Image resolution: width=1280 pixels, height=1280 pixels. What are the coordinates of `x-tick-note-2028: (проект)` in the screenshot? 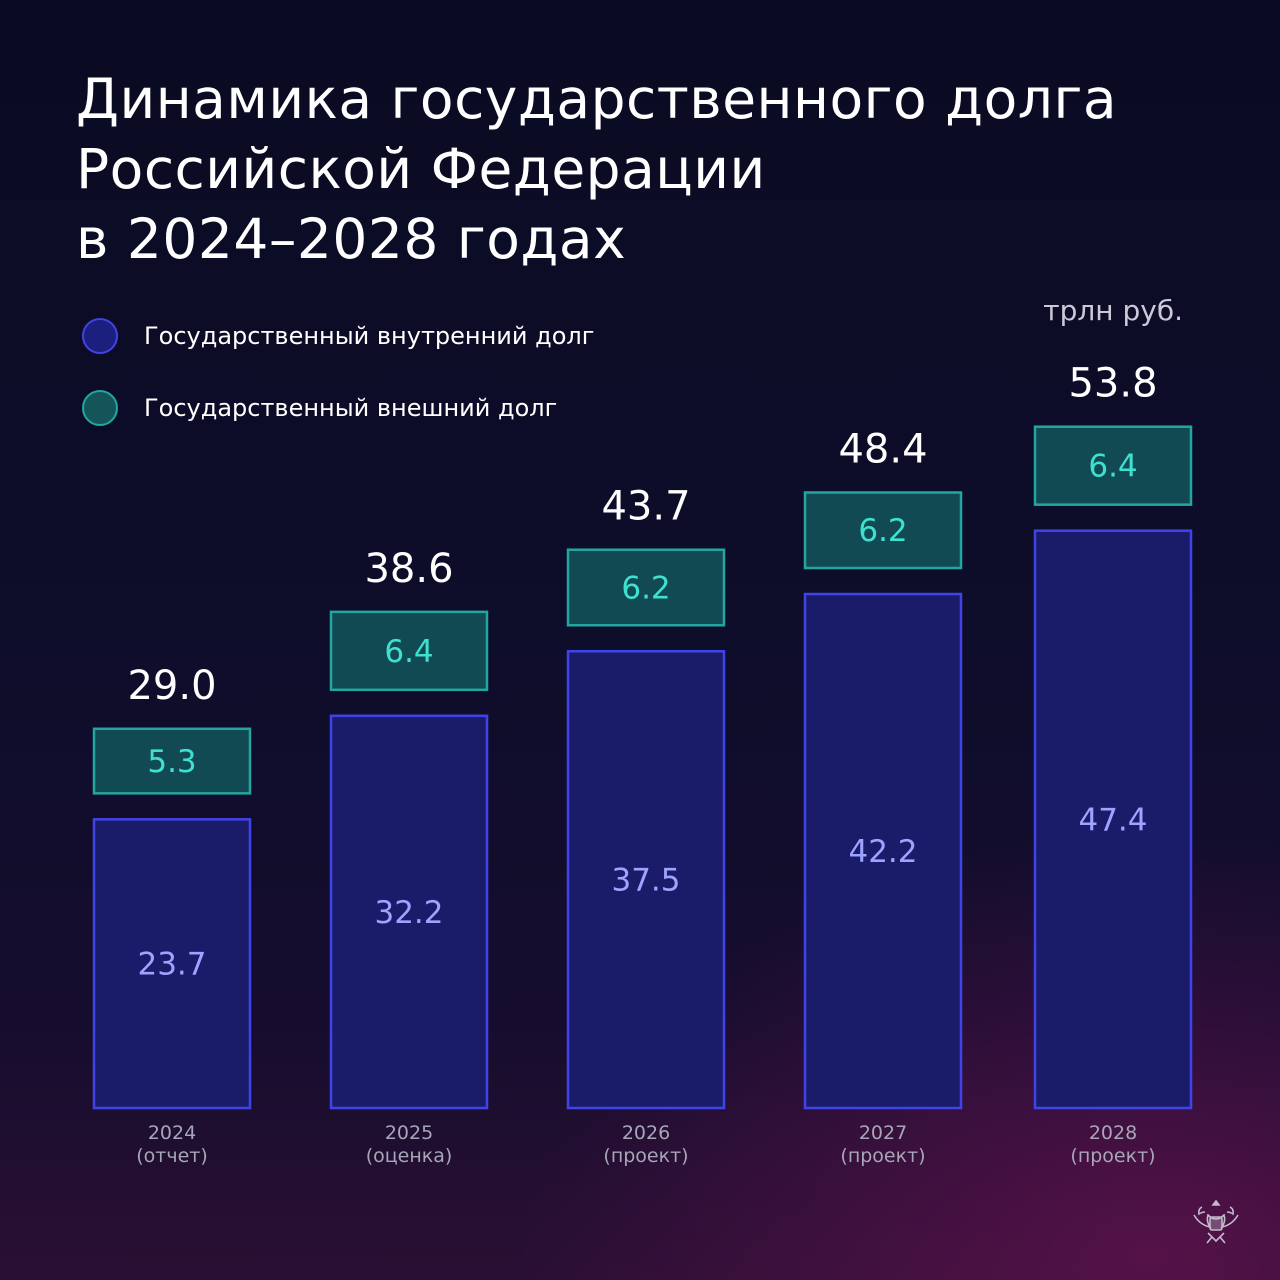 It's located at (1112, 1156).